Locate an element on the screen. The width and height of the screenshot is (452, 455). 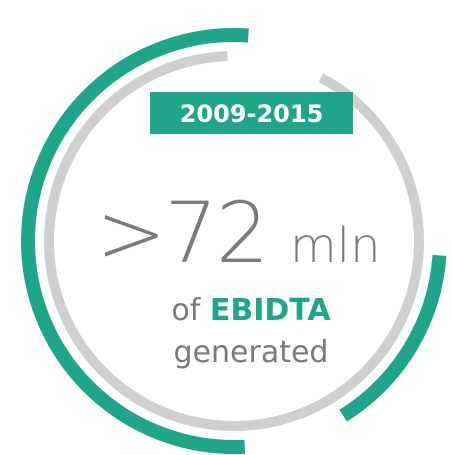
period: 2009-2015 is located at coordinates (252, 114).